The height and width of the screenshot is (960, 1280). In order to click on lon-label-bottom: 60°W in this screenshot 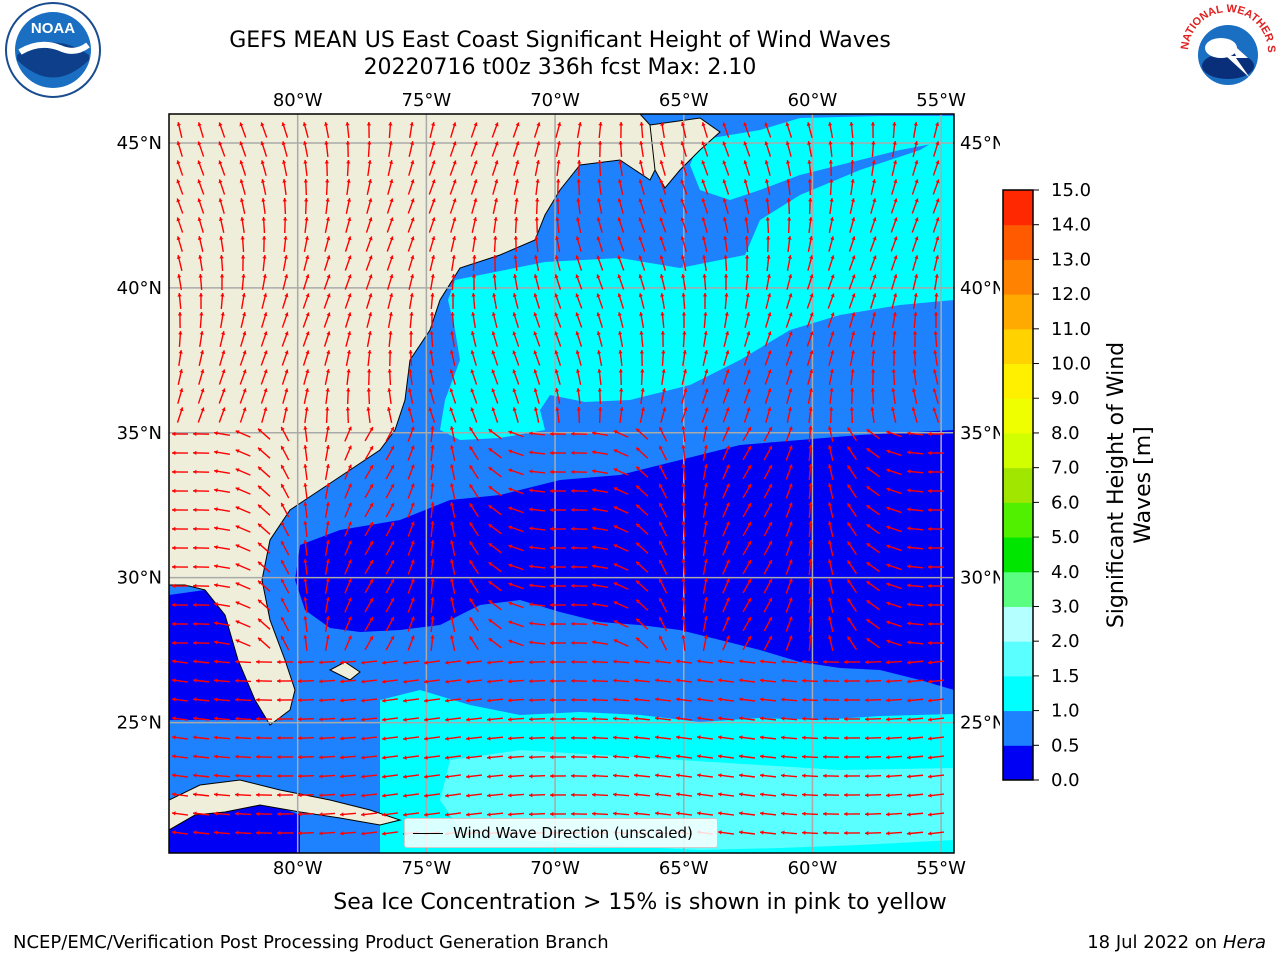, I will do `click(813, 868)`.